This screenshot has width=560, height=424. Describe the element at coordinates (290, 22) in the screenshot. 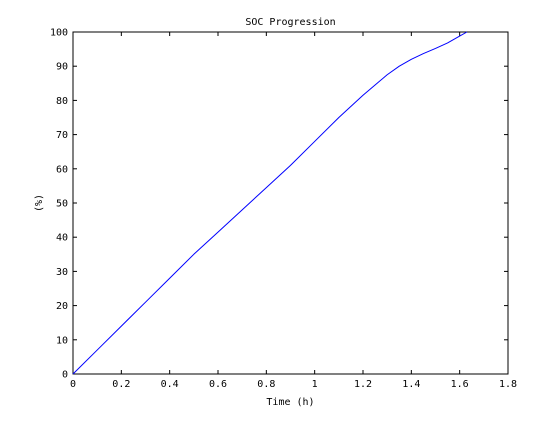

I see `chart-title: SOC Progression` at that location.